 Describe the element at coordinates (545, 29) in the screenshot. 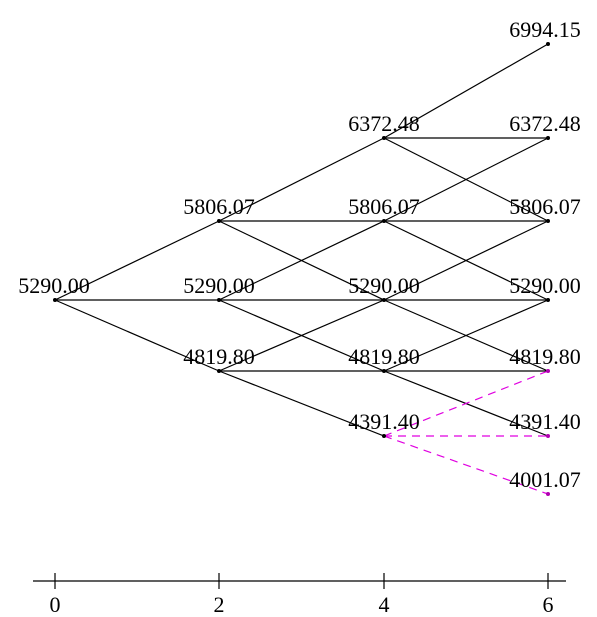

I see `tree-node-label: 6994.15` at that location.